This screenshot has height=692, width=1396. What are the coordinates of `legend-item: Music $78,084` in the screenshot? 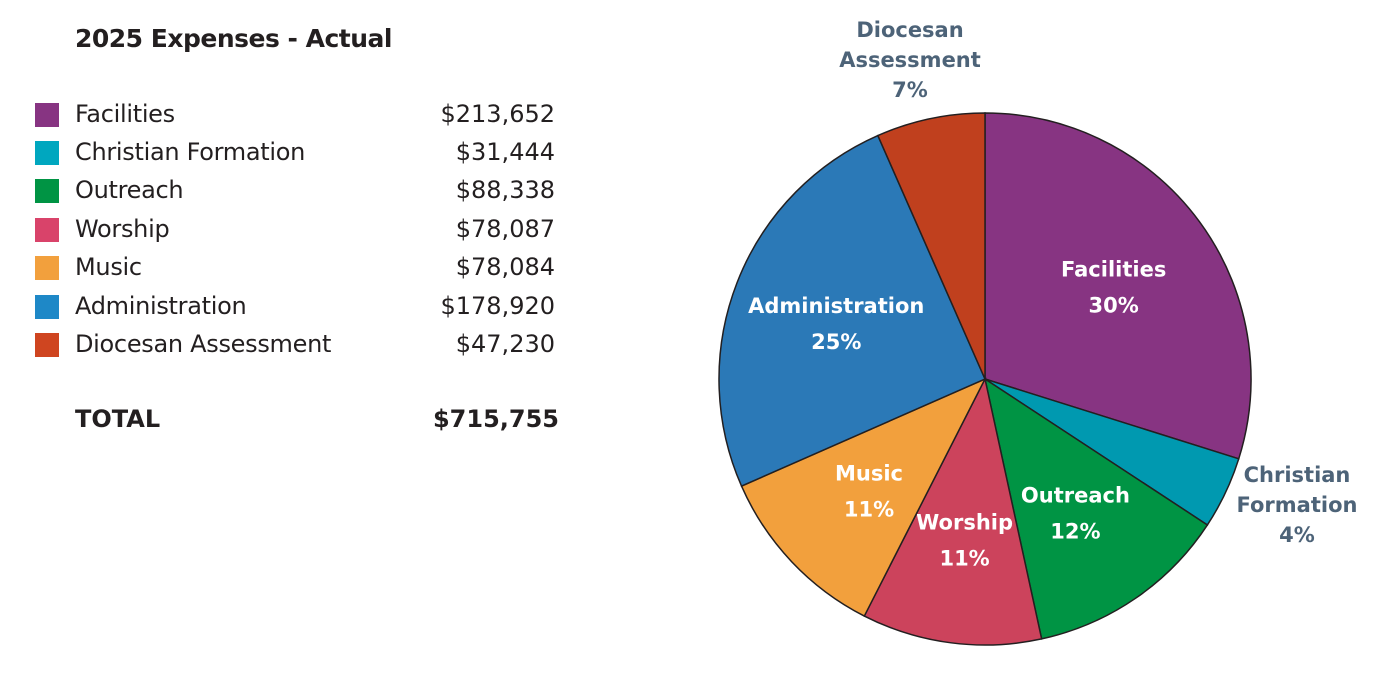 It's located at (295, 268).